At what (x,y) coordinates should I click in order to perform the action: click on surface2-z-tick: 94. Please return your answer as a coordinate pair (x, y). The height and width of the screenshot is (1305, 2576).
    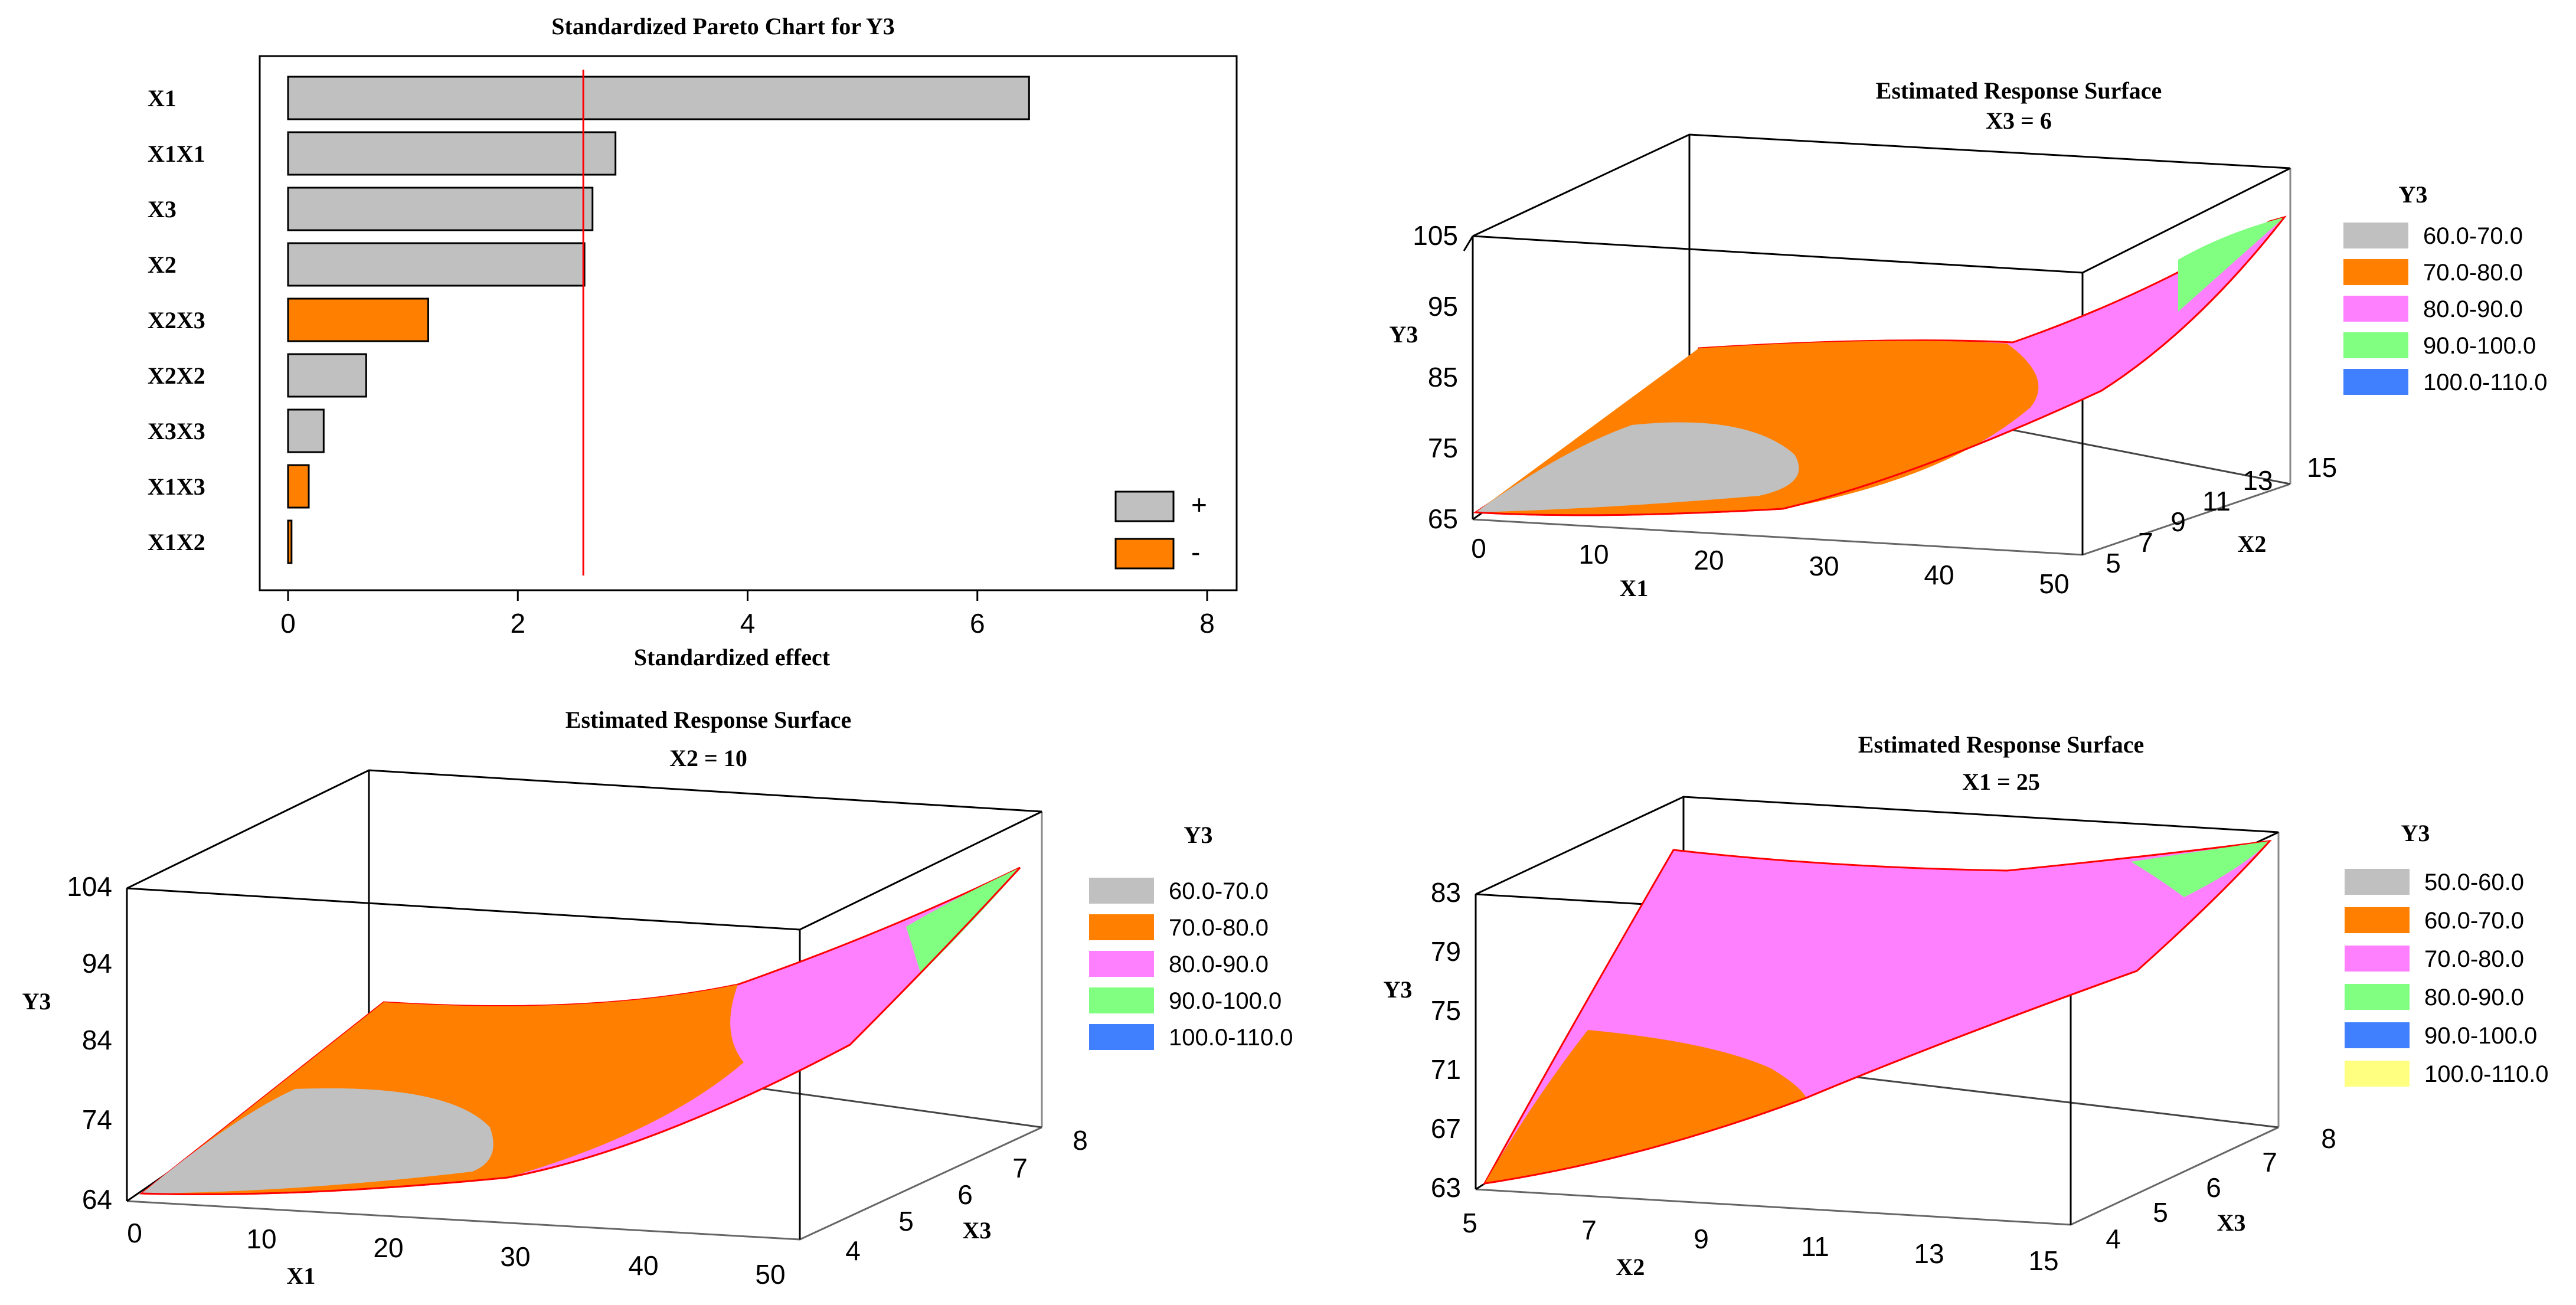
    Looking at the image, I should click on (97, 963).